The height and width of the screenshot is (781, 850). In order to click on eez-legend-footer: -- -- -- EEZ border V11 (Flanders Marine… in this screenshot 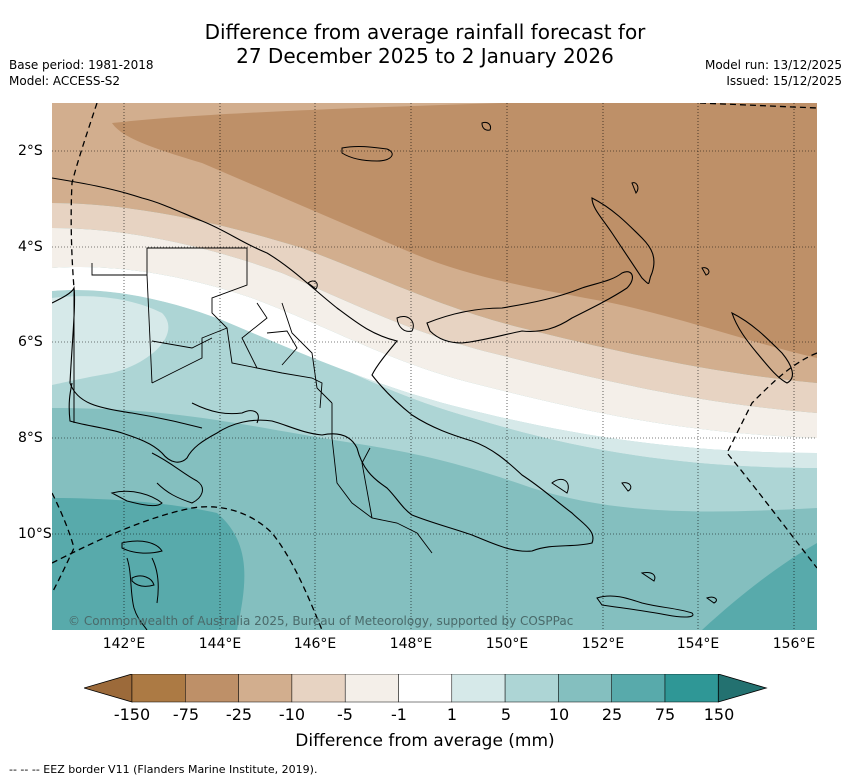, I will do `click(163, 769)`.